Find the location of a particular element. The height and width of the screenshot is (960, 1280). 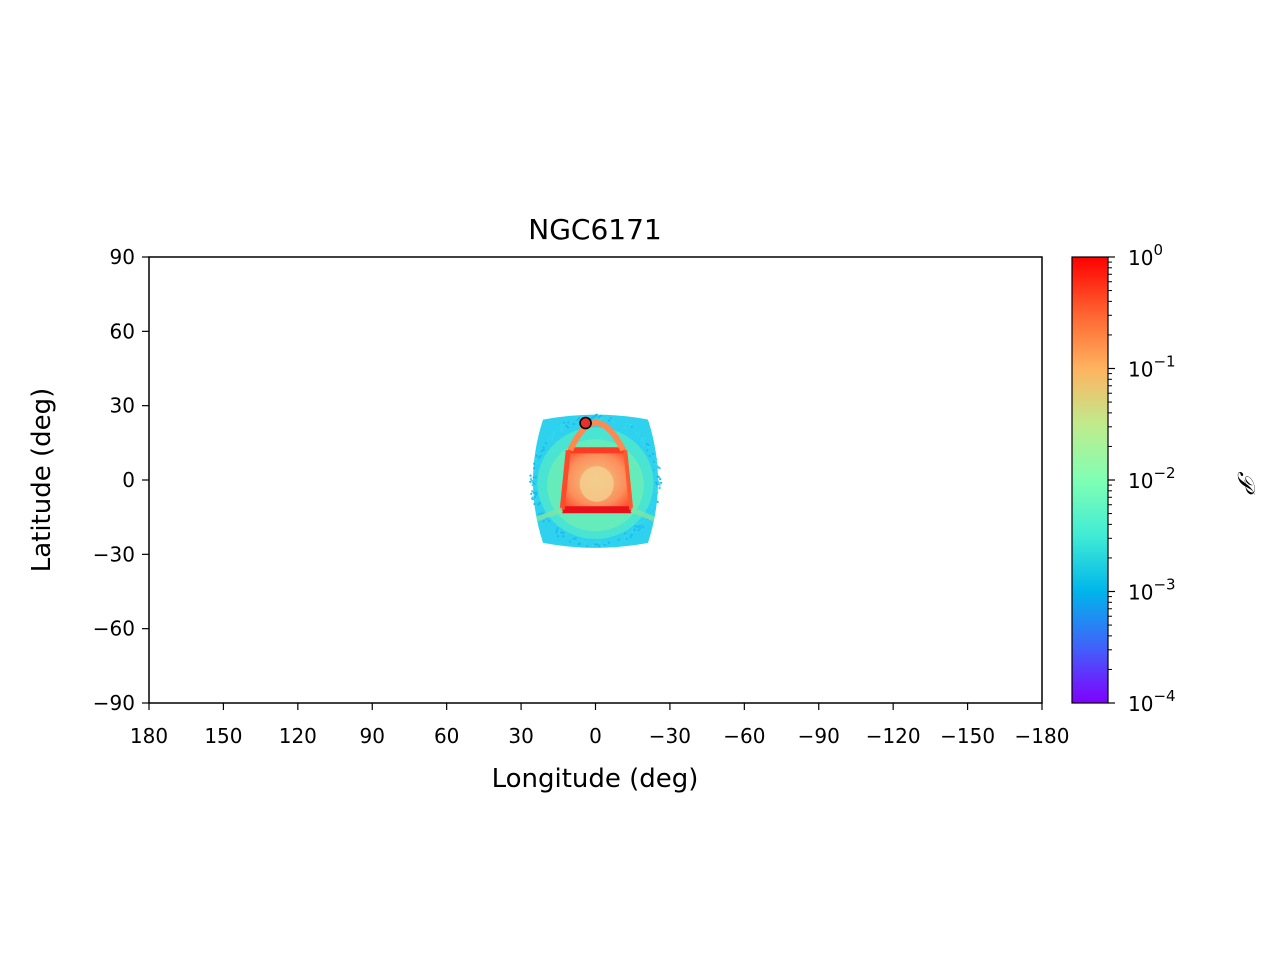

plot-area is located at coordinates (596, 480).